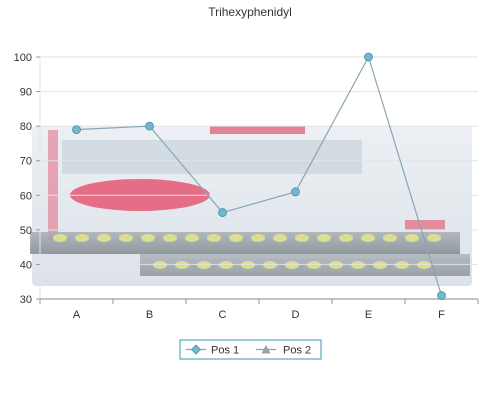 The image size is (500, 400). What do you see at coordinates (149, 315) in the screenshot?
I see `x-tick-label: B` at bounding box center [149, 315].